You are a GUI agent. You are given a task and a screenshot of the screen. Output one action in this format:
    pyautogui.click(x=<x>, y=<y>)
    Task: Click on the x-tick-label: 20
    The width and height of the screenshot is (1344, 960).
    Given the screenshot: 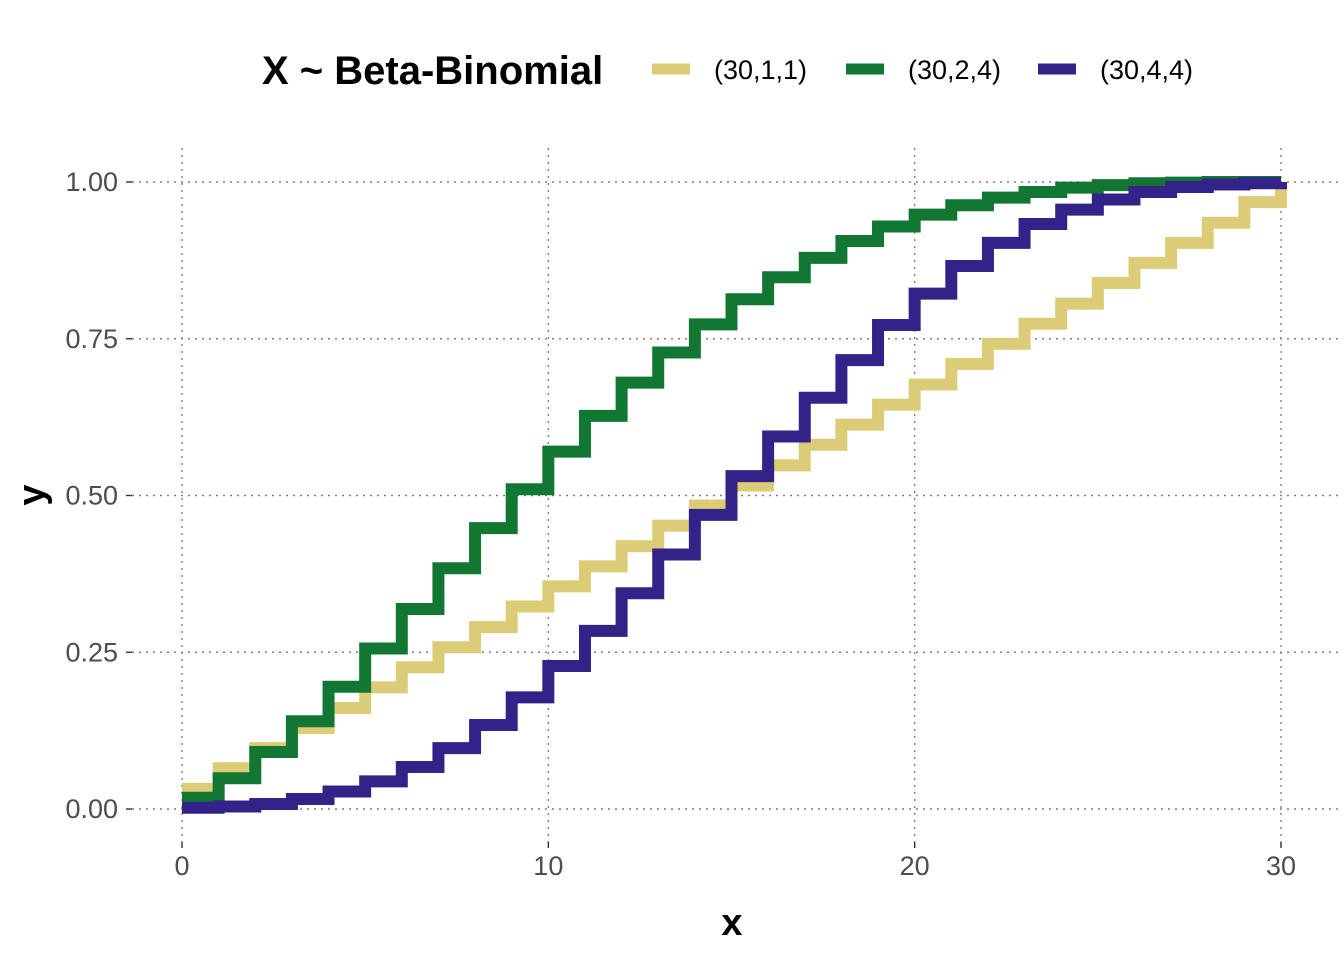 What is the action you would take?
    pyautogui.click(x=915, y=866)
    